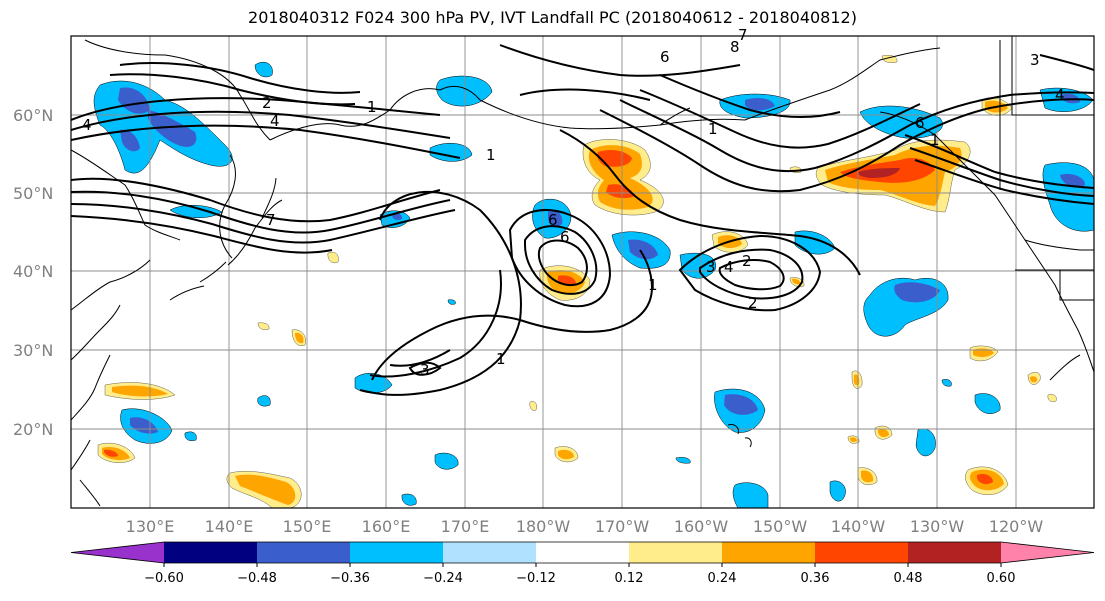  Describe the element at coordinates (465, 526) in the screenshot. I see `lon-label: 170°E` at that location.